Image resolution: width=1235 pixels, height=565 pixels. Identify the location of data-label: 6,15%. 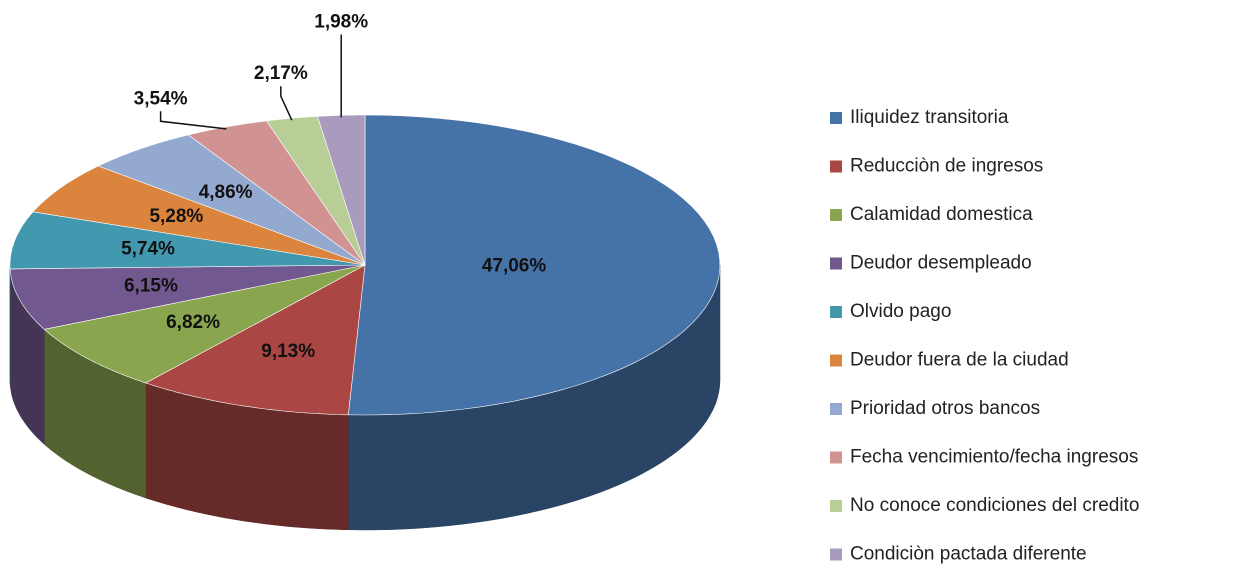
(151, 286).